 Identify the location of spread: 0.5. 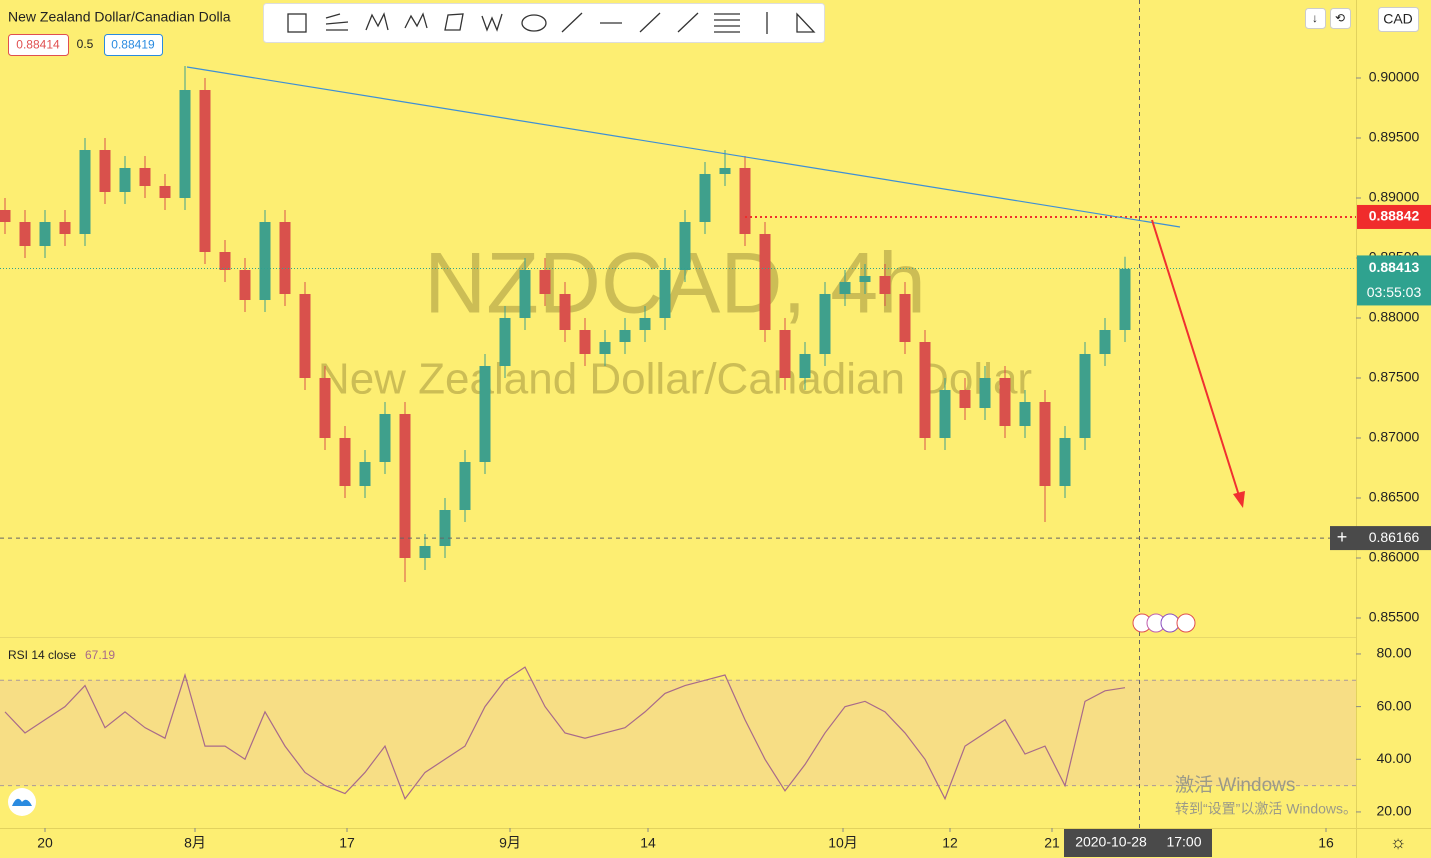
(85, 44).